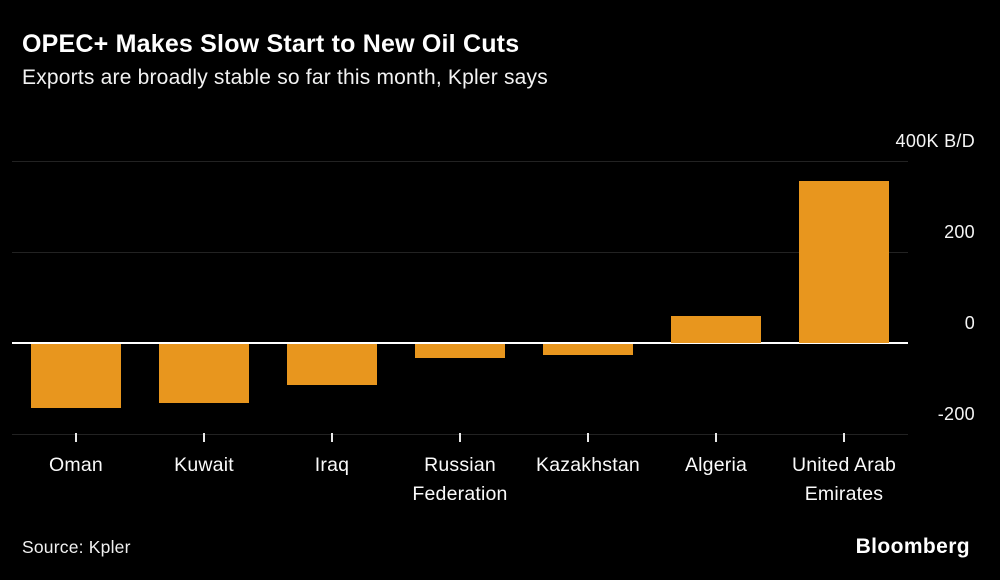  What do you see at coordinates (716, 465) in the screenshot?
I see `x-axis-label: Algeria` at bounding box center [716, 465].